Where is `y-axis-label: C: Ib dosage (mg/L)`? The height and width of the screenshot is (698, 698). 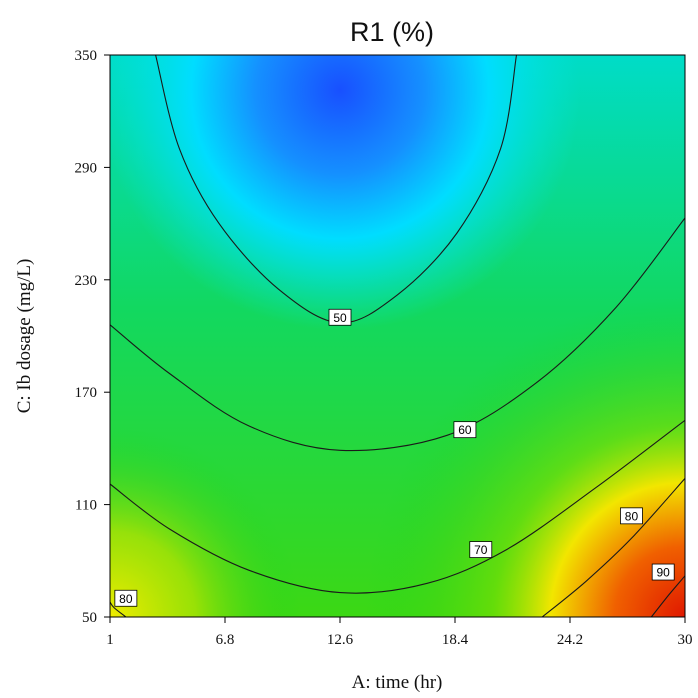 y-axis-label: C: Ib dosage (mg/L) is located at coordinates (24, 336).